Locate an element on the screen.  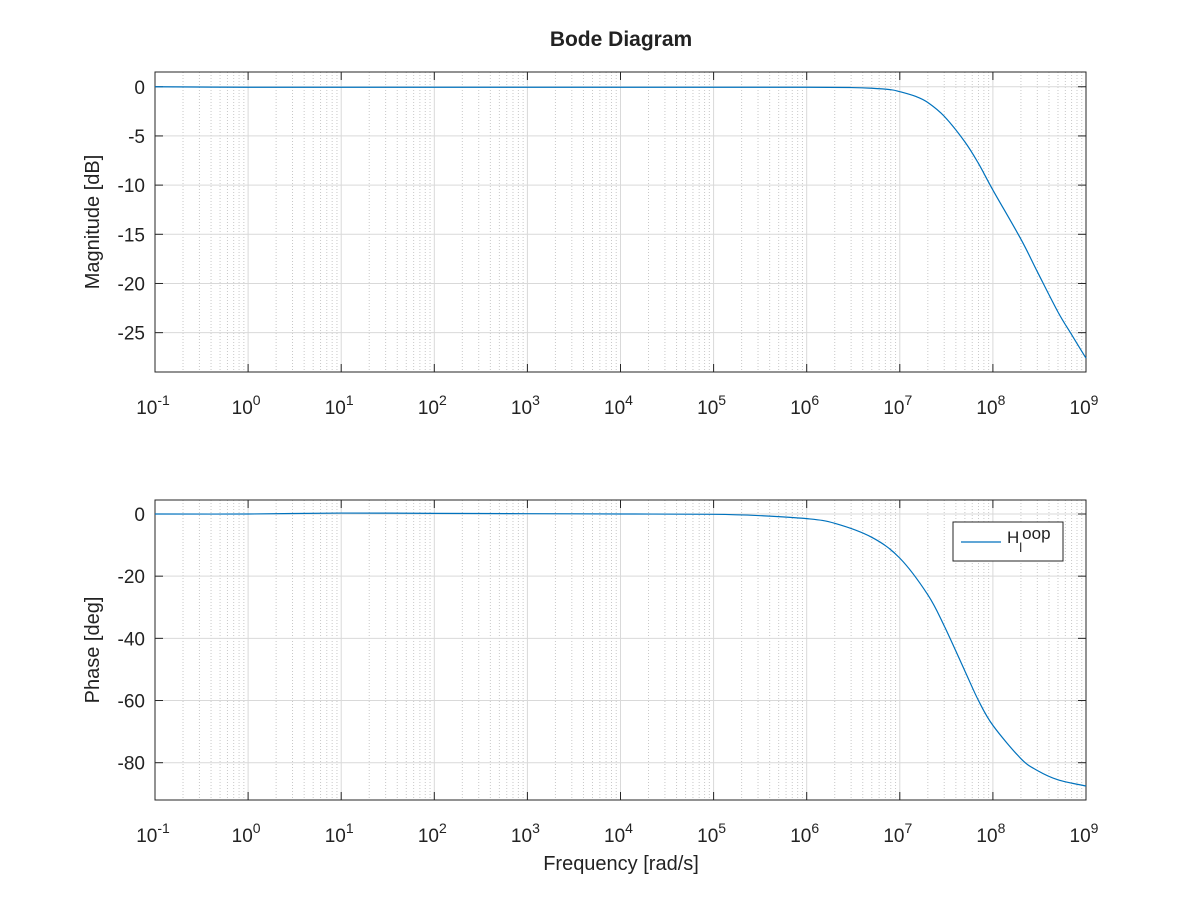
y-tick-label: -15 is located at coordinates (131, 235).